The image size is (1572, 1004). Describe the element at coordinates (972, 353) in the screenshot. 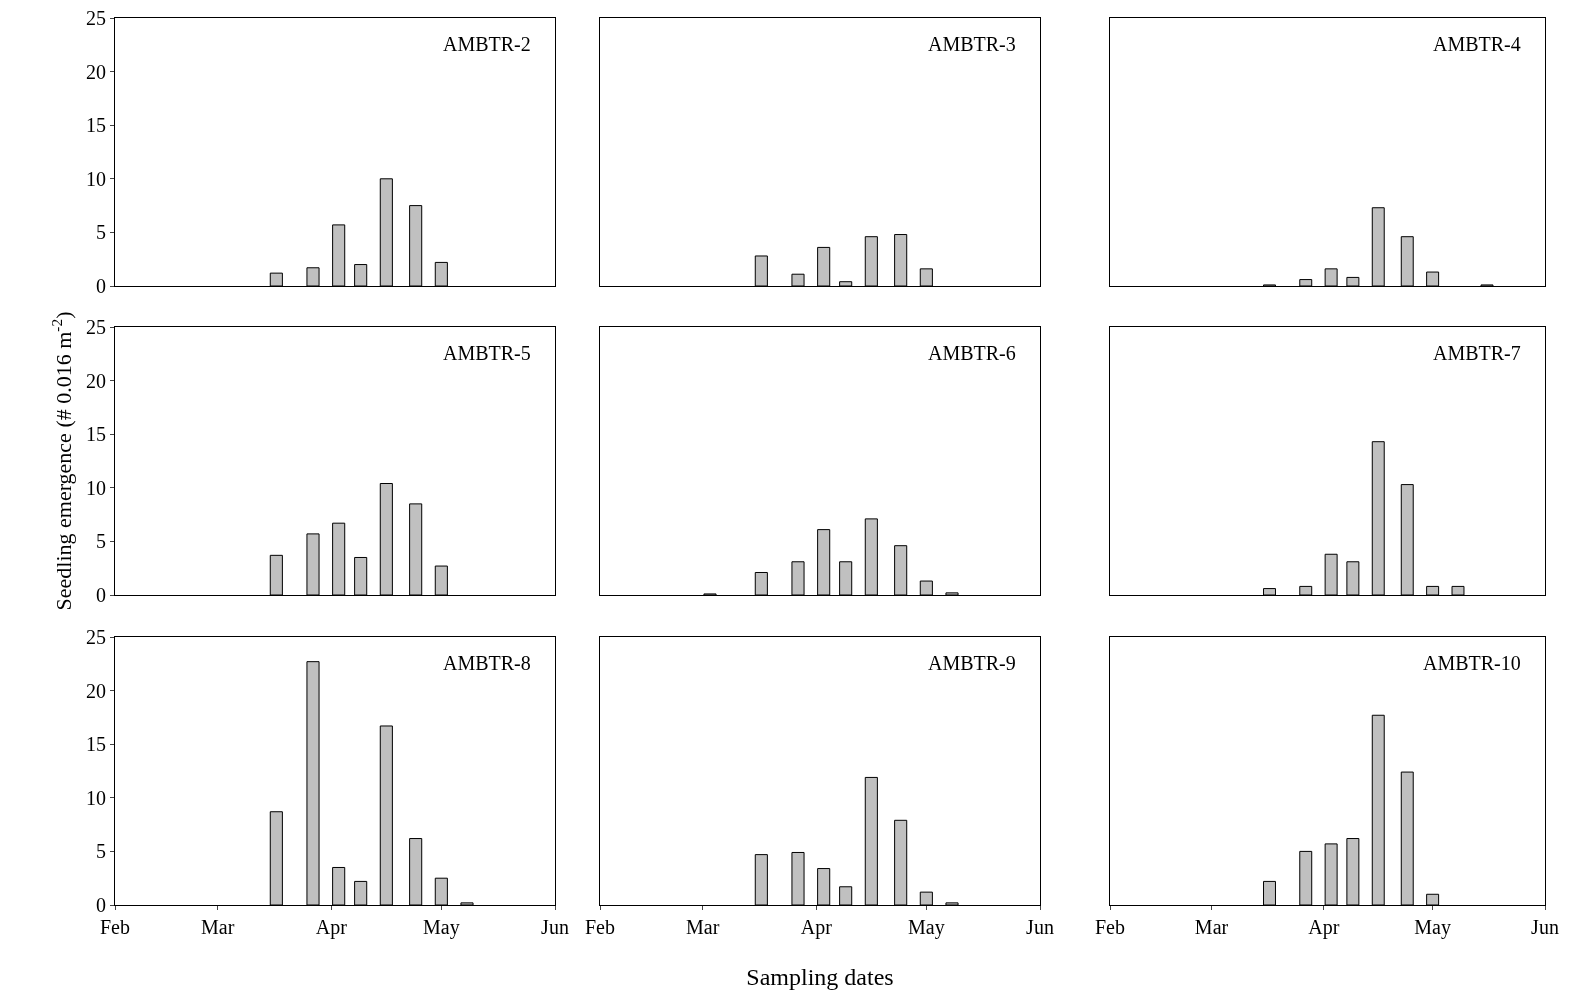

I see `text: AMBTR-6` at that location.